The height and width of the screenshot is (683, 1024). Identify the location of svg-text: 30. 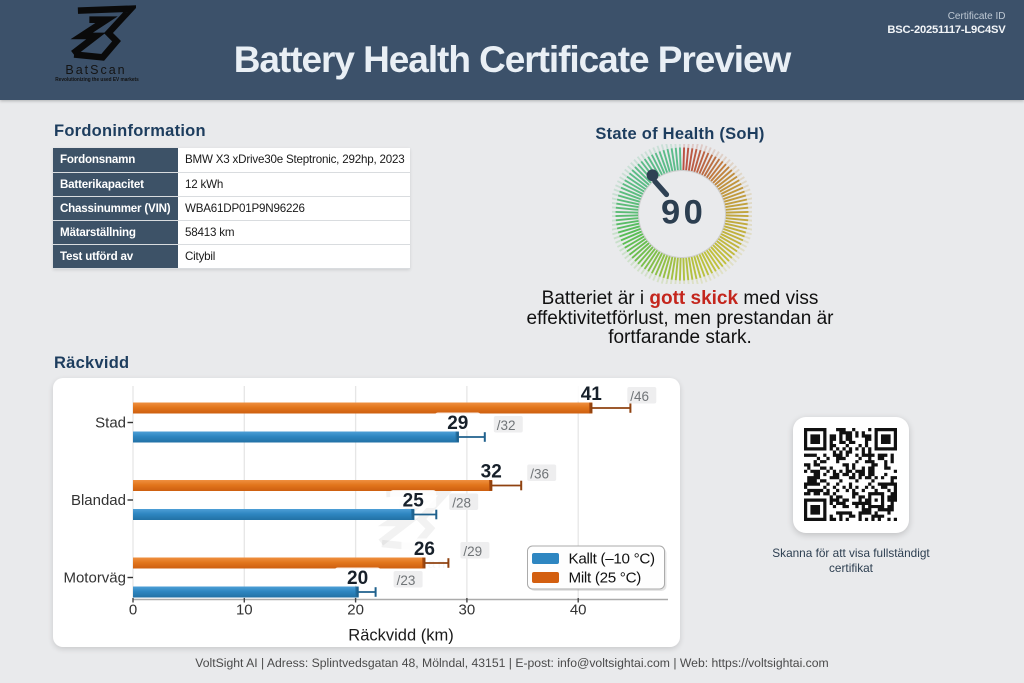
(467, 609).